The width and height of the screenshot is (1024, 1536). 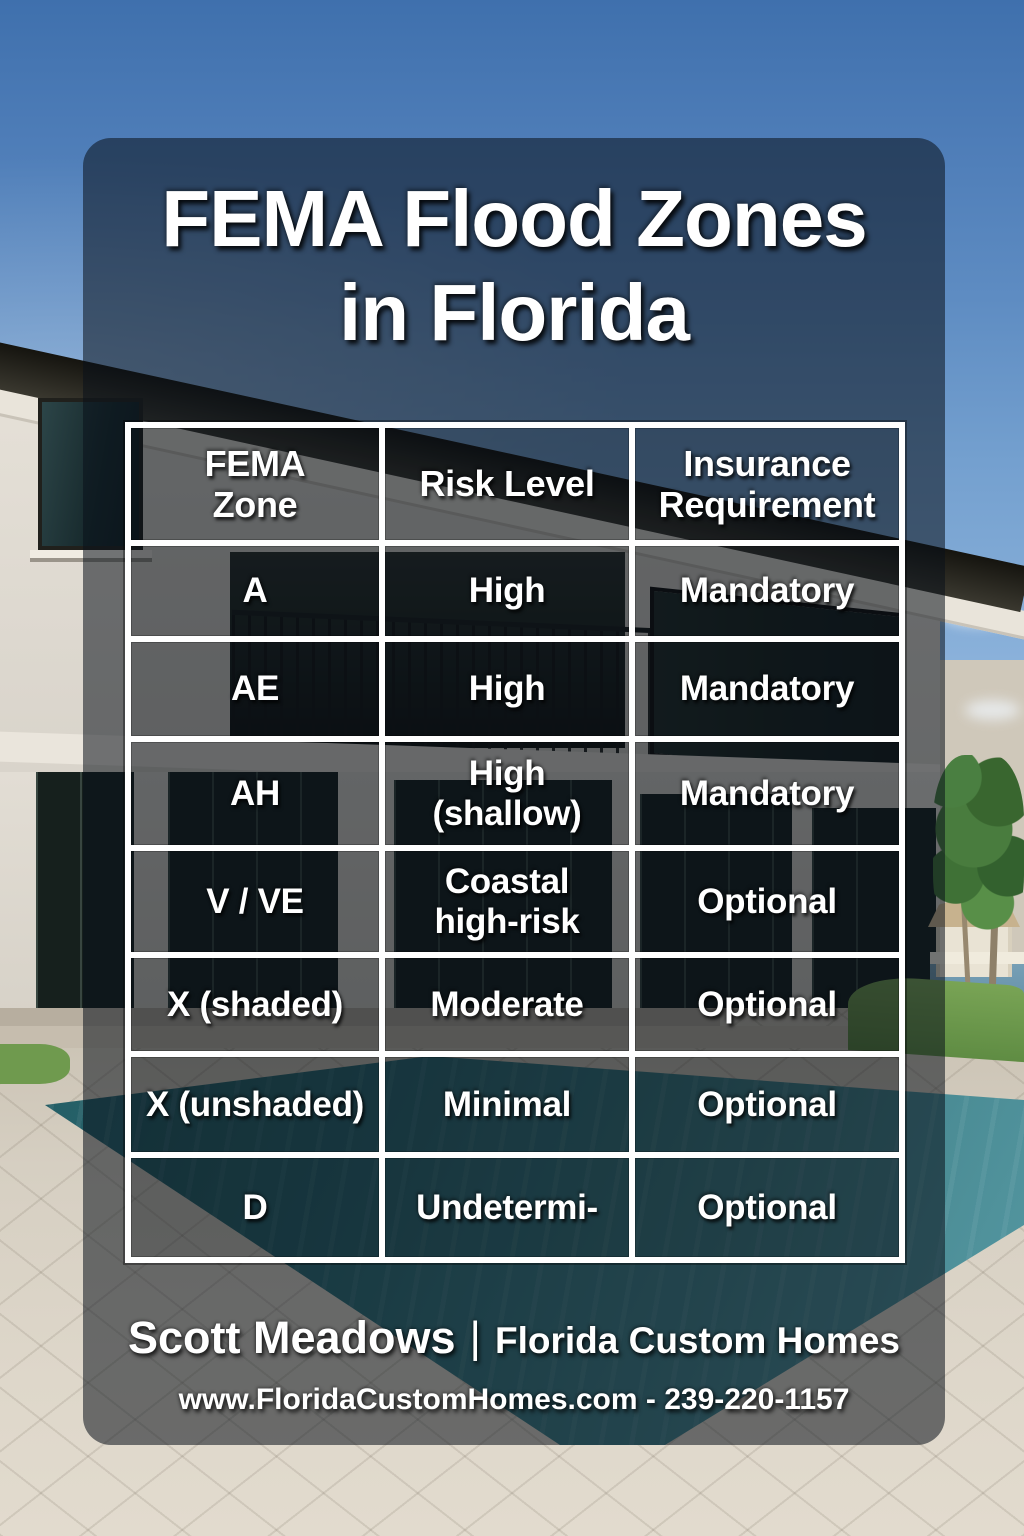 I want to click on footer-byline: Scott Meadows | Florida Custom Homes, so click(x=514, y=1338).